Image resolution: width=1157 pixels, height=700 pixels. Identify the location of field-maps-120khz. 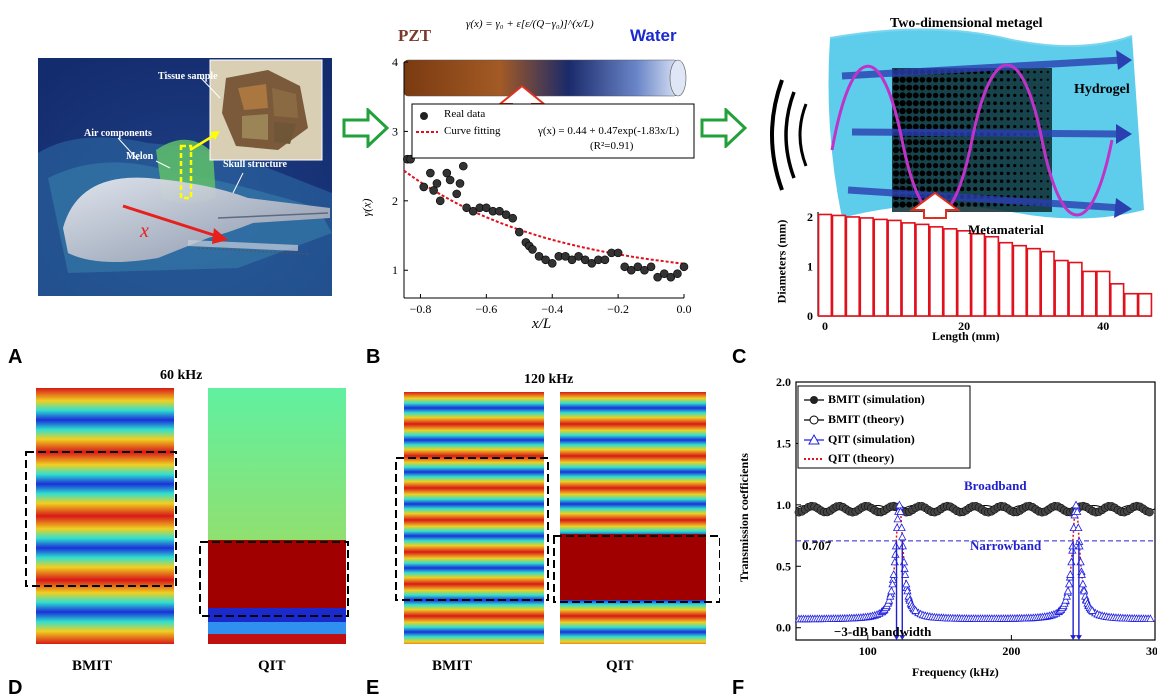
(557, 518).